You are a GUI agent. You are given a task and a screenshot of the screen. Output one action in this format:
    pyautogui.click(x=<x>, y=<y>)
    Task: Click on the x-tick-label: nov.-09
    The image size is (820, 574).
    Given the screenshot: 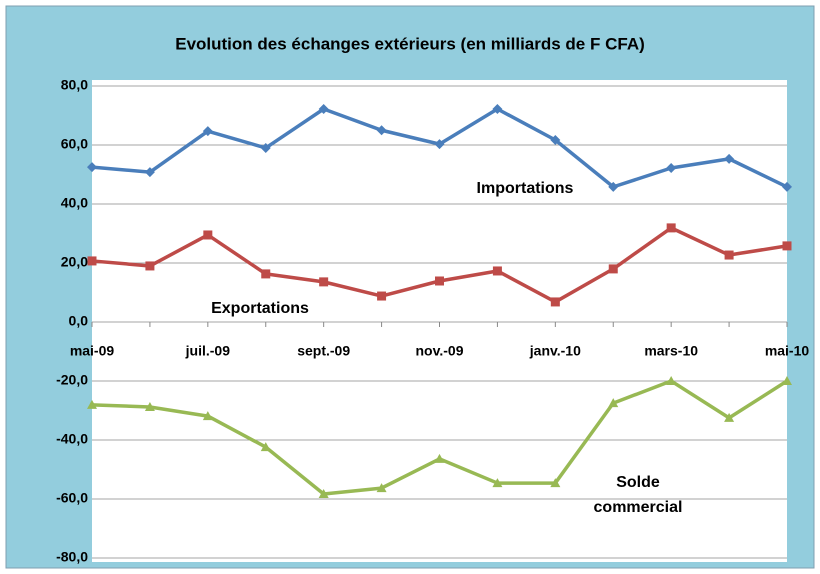 What is the action you would take?
    pyautogui.click(x=440, y=351)
    